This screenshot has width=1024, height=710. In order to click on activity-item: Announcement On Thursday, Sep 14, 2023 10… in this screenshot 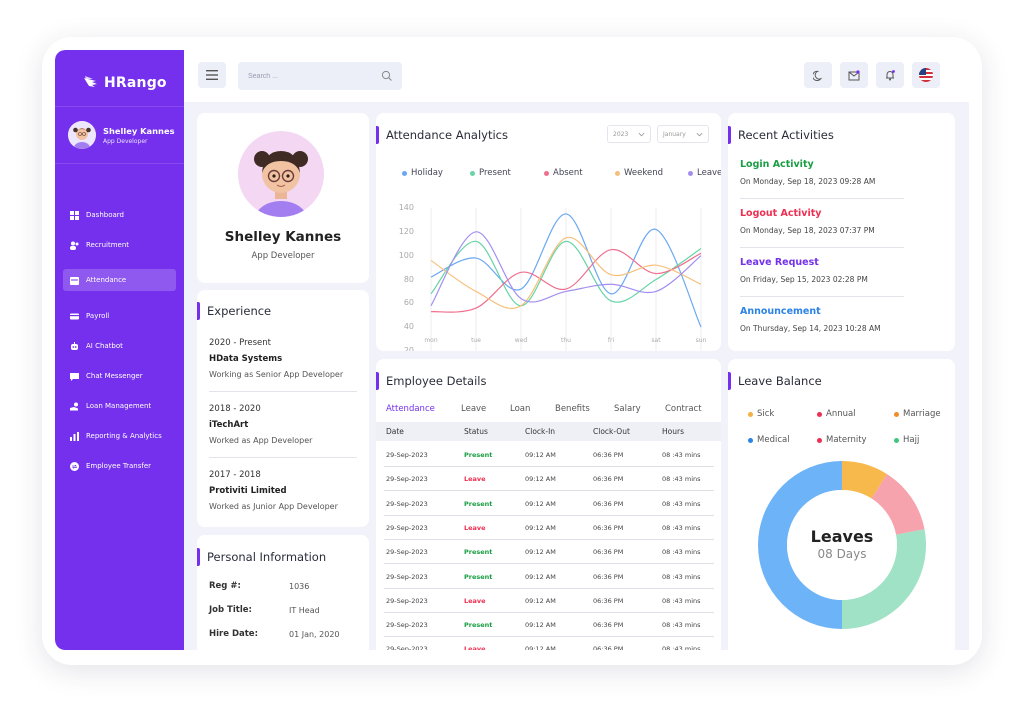, I will do `click(822, 319)`.